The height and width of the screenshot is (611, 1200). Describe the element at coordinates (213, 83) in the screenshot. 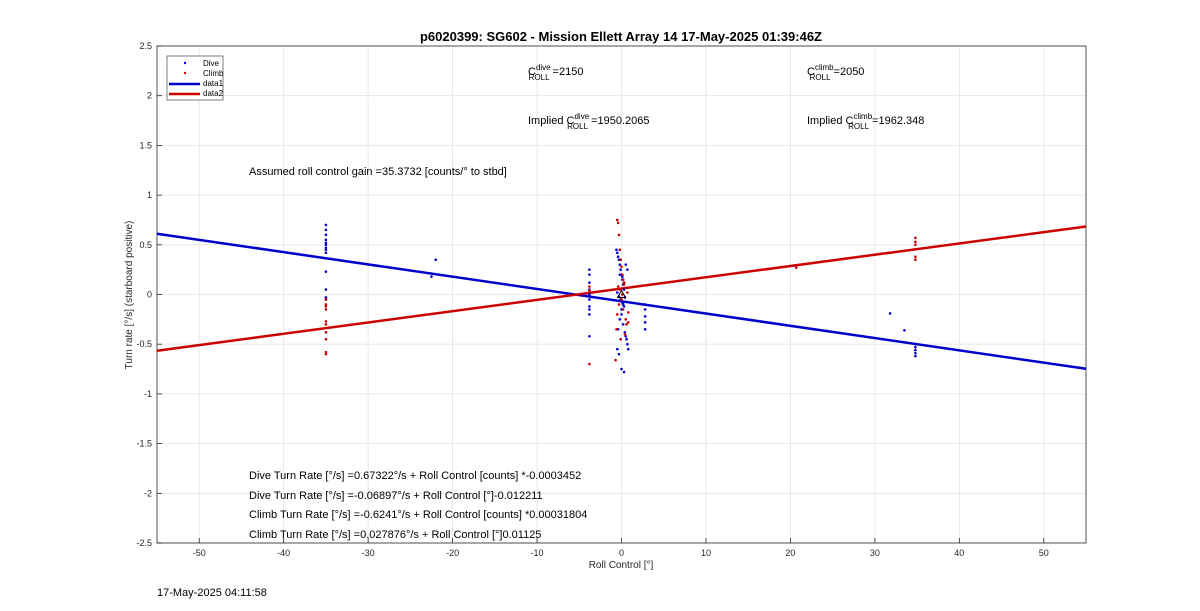

I see `legend-data1: data1` at that location.